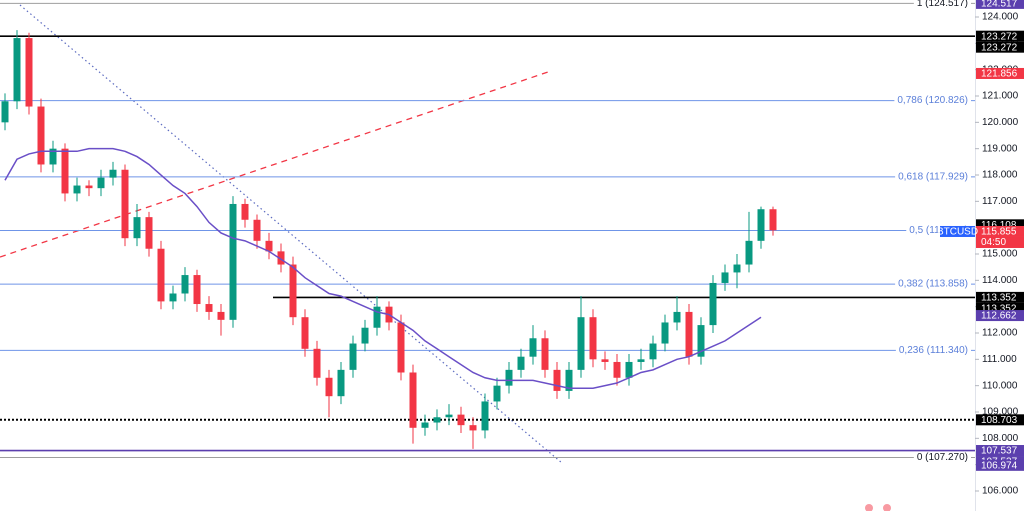 The height and width of the screenshot is (511, 1024). I want to click on price-tag-label: 124.517, so click(999, 5).